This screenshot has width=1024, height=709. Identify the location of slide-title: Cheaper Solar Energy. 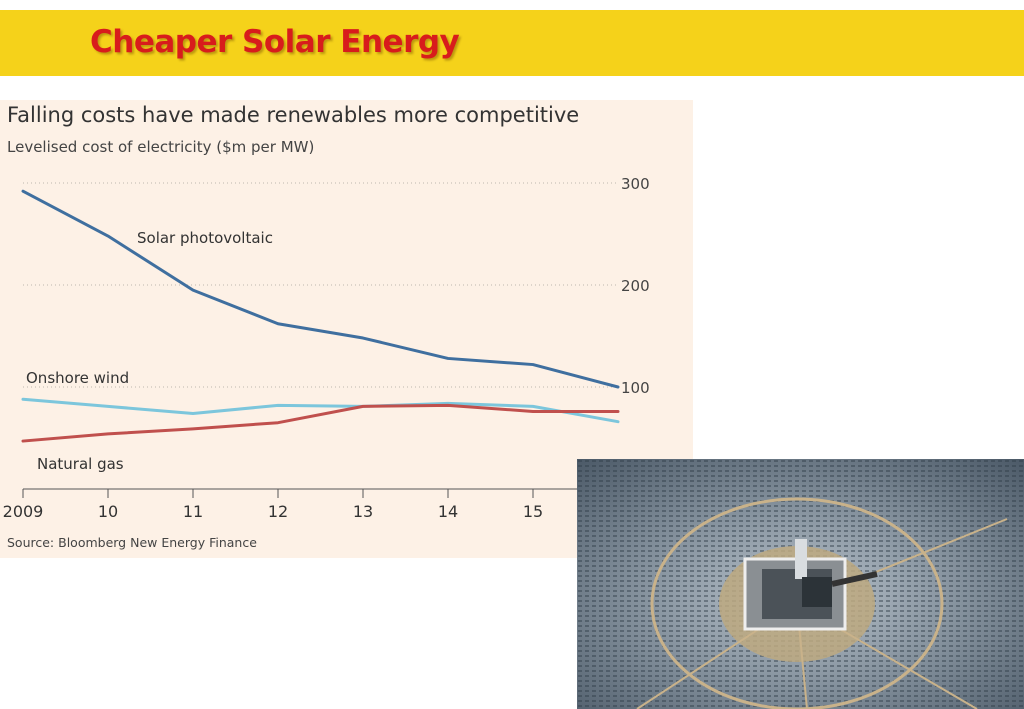
(275, 42).